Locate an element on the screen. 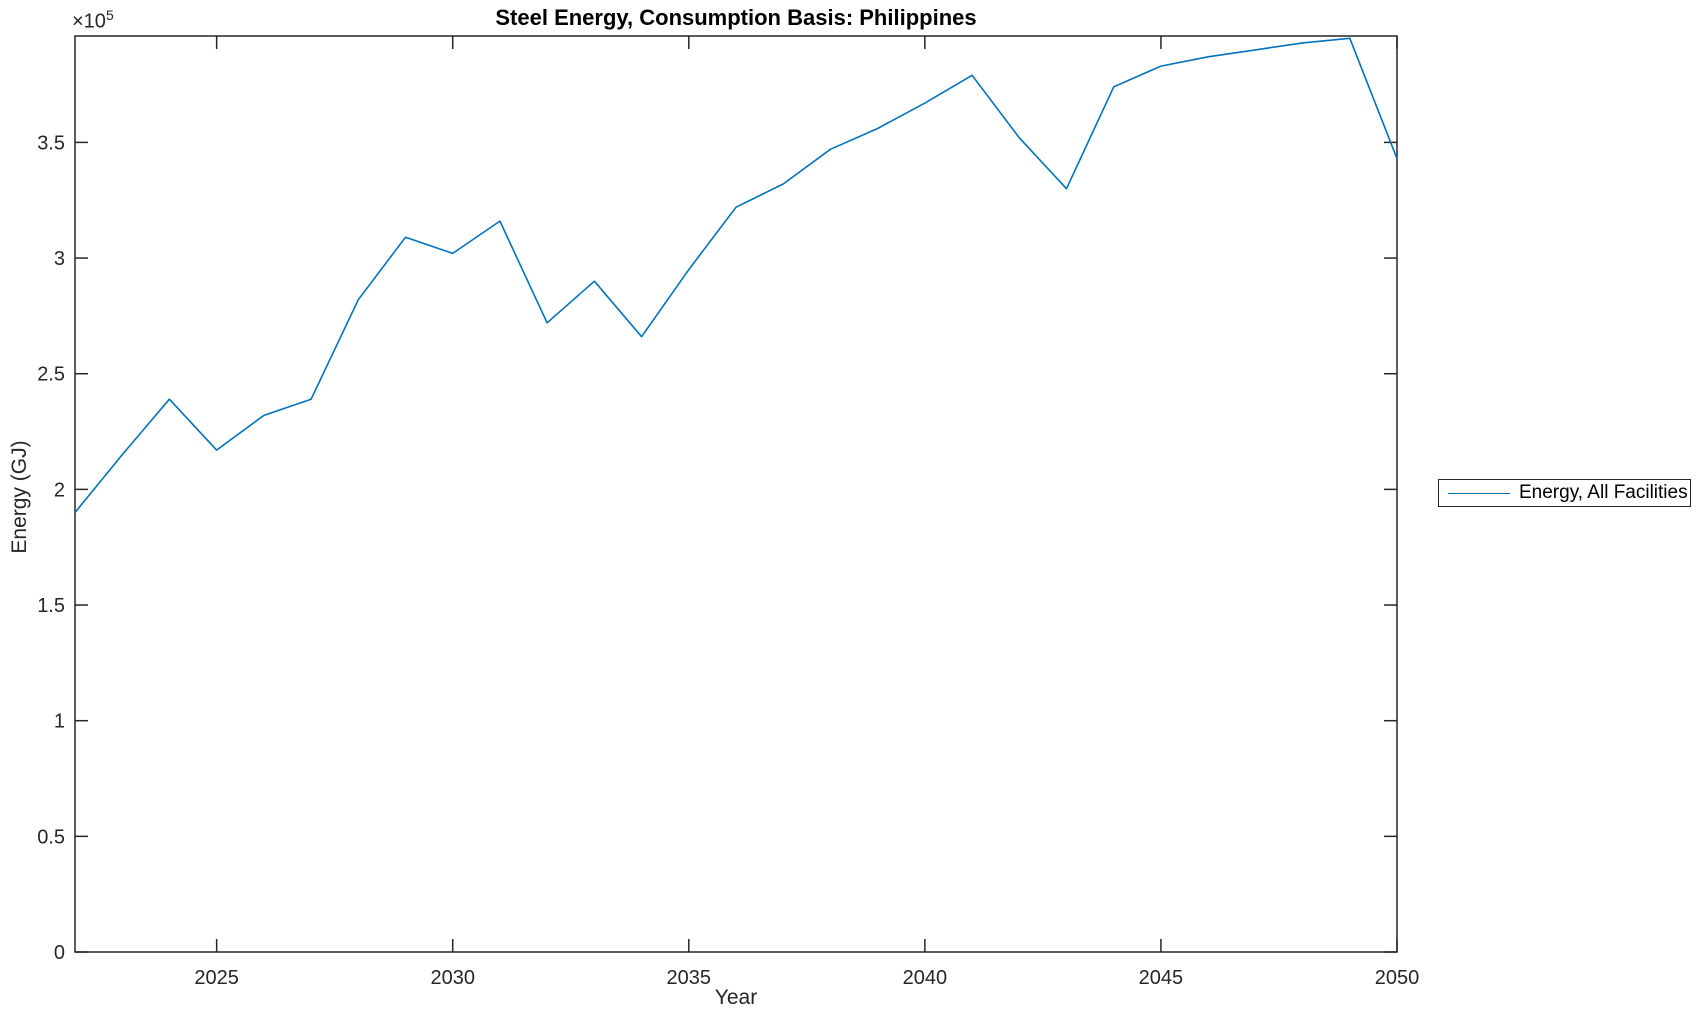 The height and width of the screenshot is (1022, 1703). y-tick-label: 1 is located at coordinates (59, 722).